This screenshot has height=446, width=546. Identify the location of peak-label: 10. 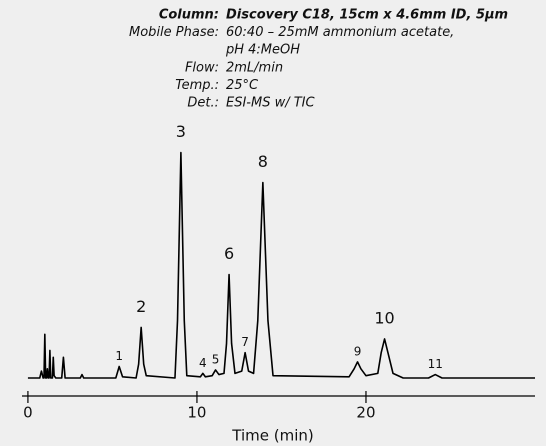
(384, 317).